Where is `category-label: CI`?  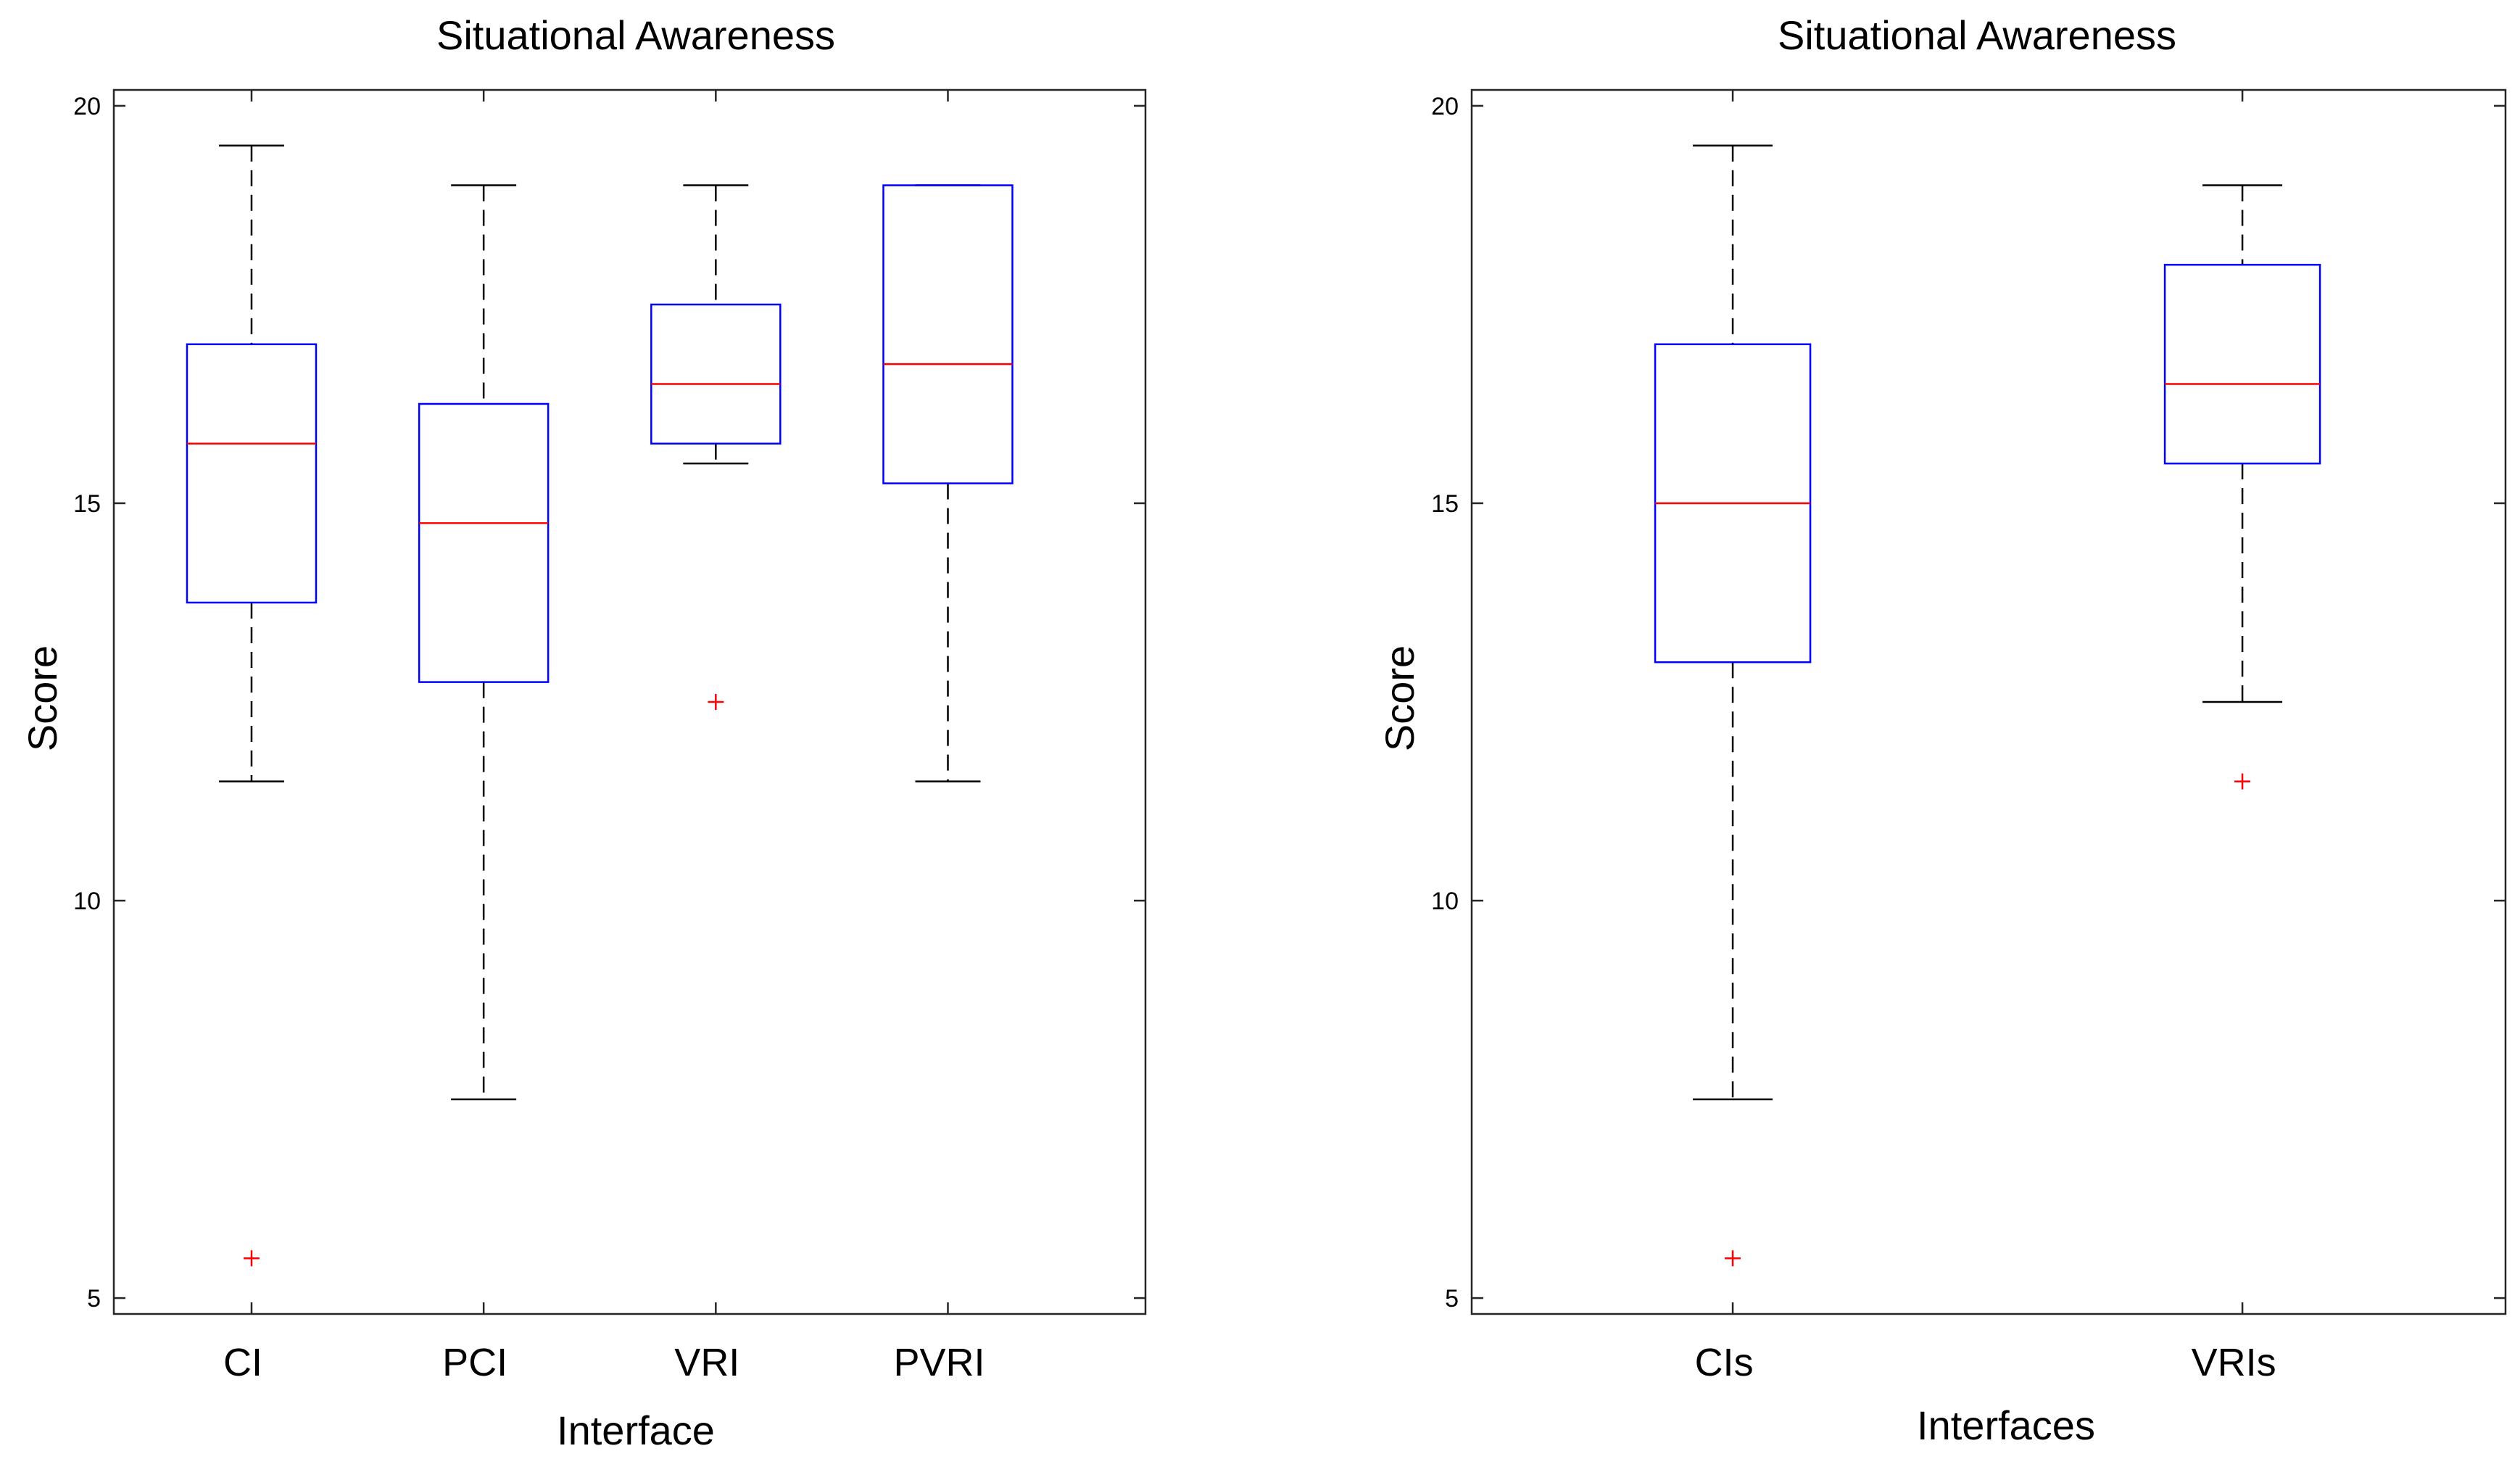
category-label: CI is located at coordinates (242, 1362).